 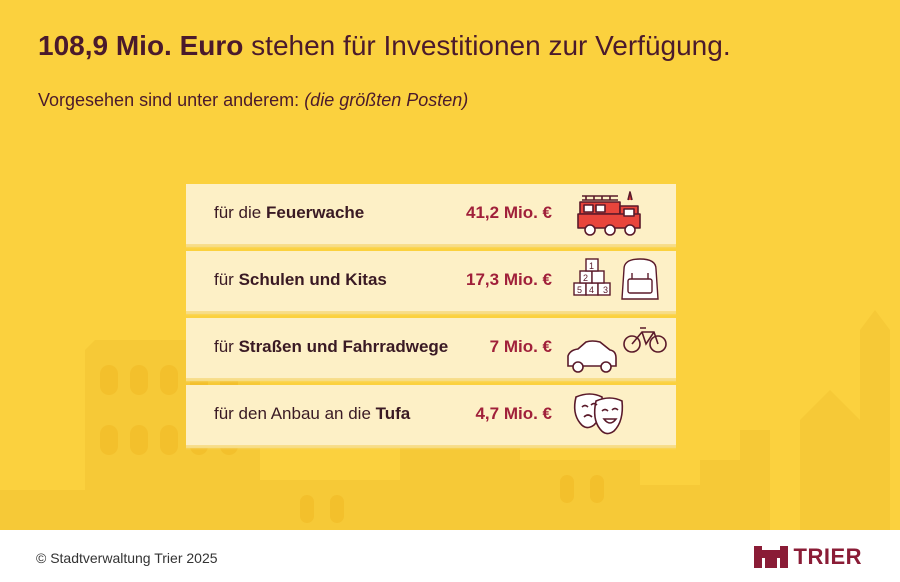 What do you see at coordinates (487, 45) in the screenshot?
I see `headline-text: stehen für Investitionen zur Verfügung.` at bounding box center [487, 45].